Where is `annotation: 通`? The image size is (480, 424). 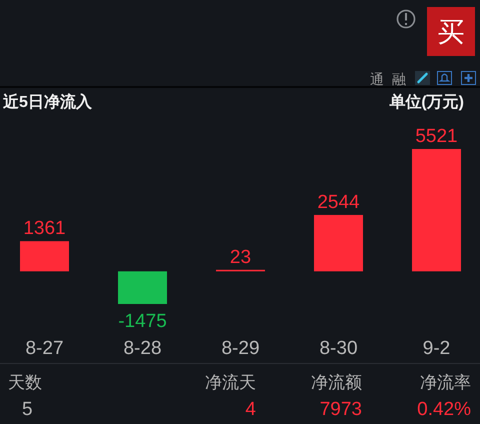 annotation: 通 is located at coordinates (377, 79).